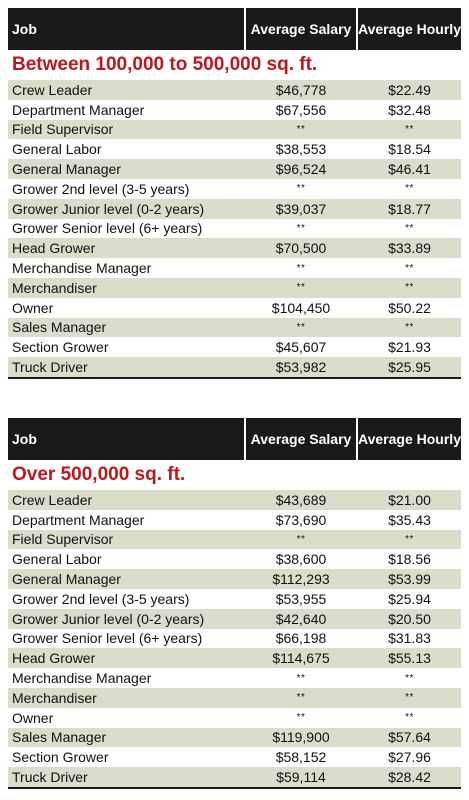 This screenshot has width=469, height=800. I want to click on job-cell: Grower Junior level (0-2 years), so click(108, 208).